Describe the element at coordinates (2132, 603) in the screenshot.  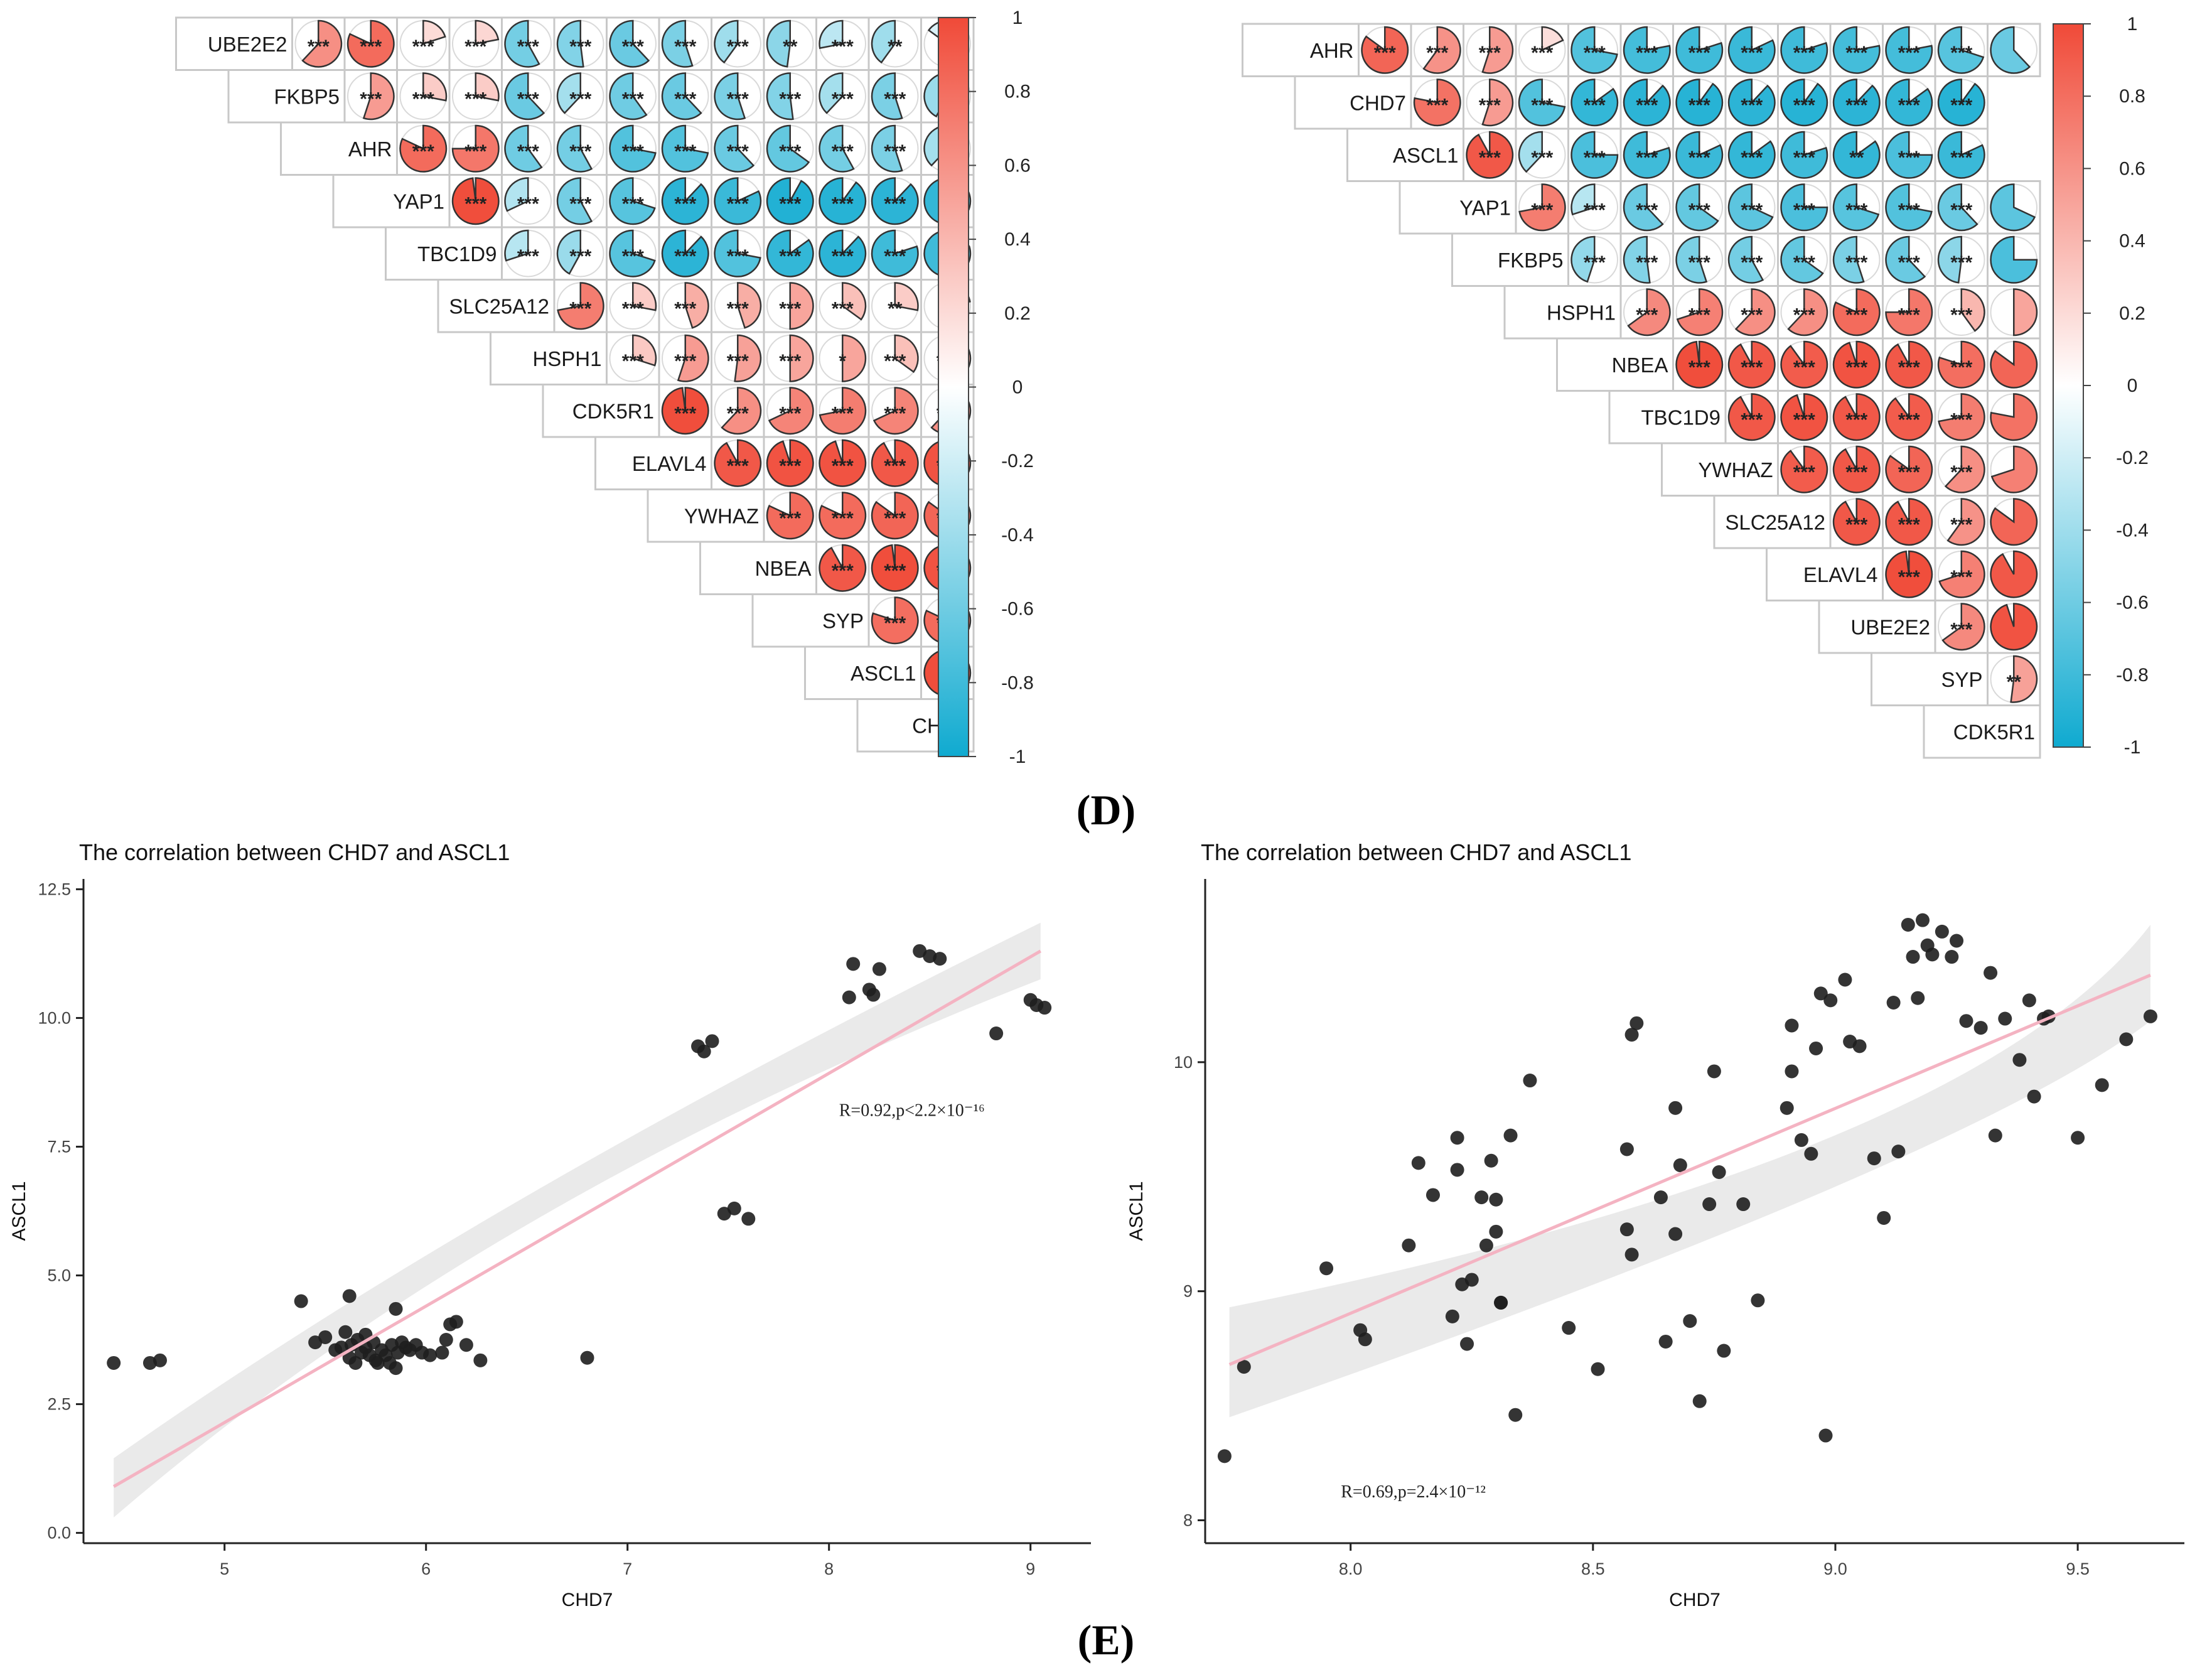
I see `colorbar-tick-label: -0.6` at that location.